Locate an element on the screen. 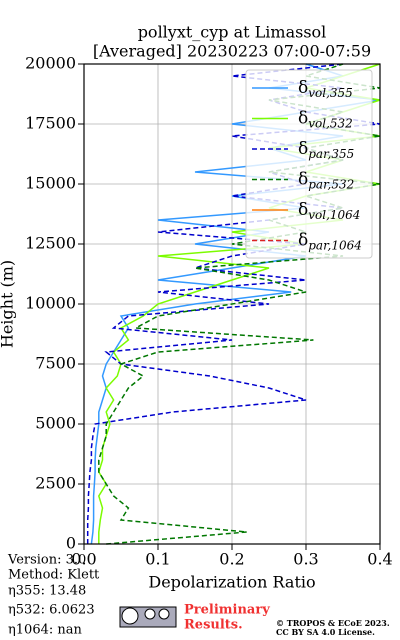 The height and width of the screenshot is (640, 400). x-tick-label: 0.2 is located at coordinates (231, 559).